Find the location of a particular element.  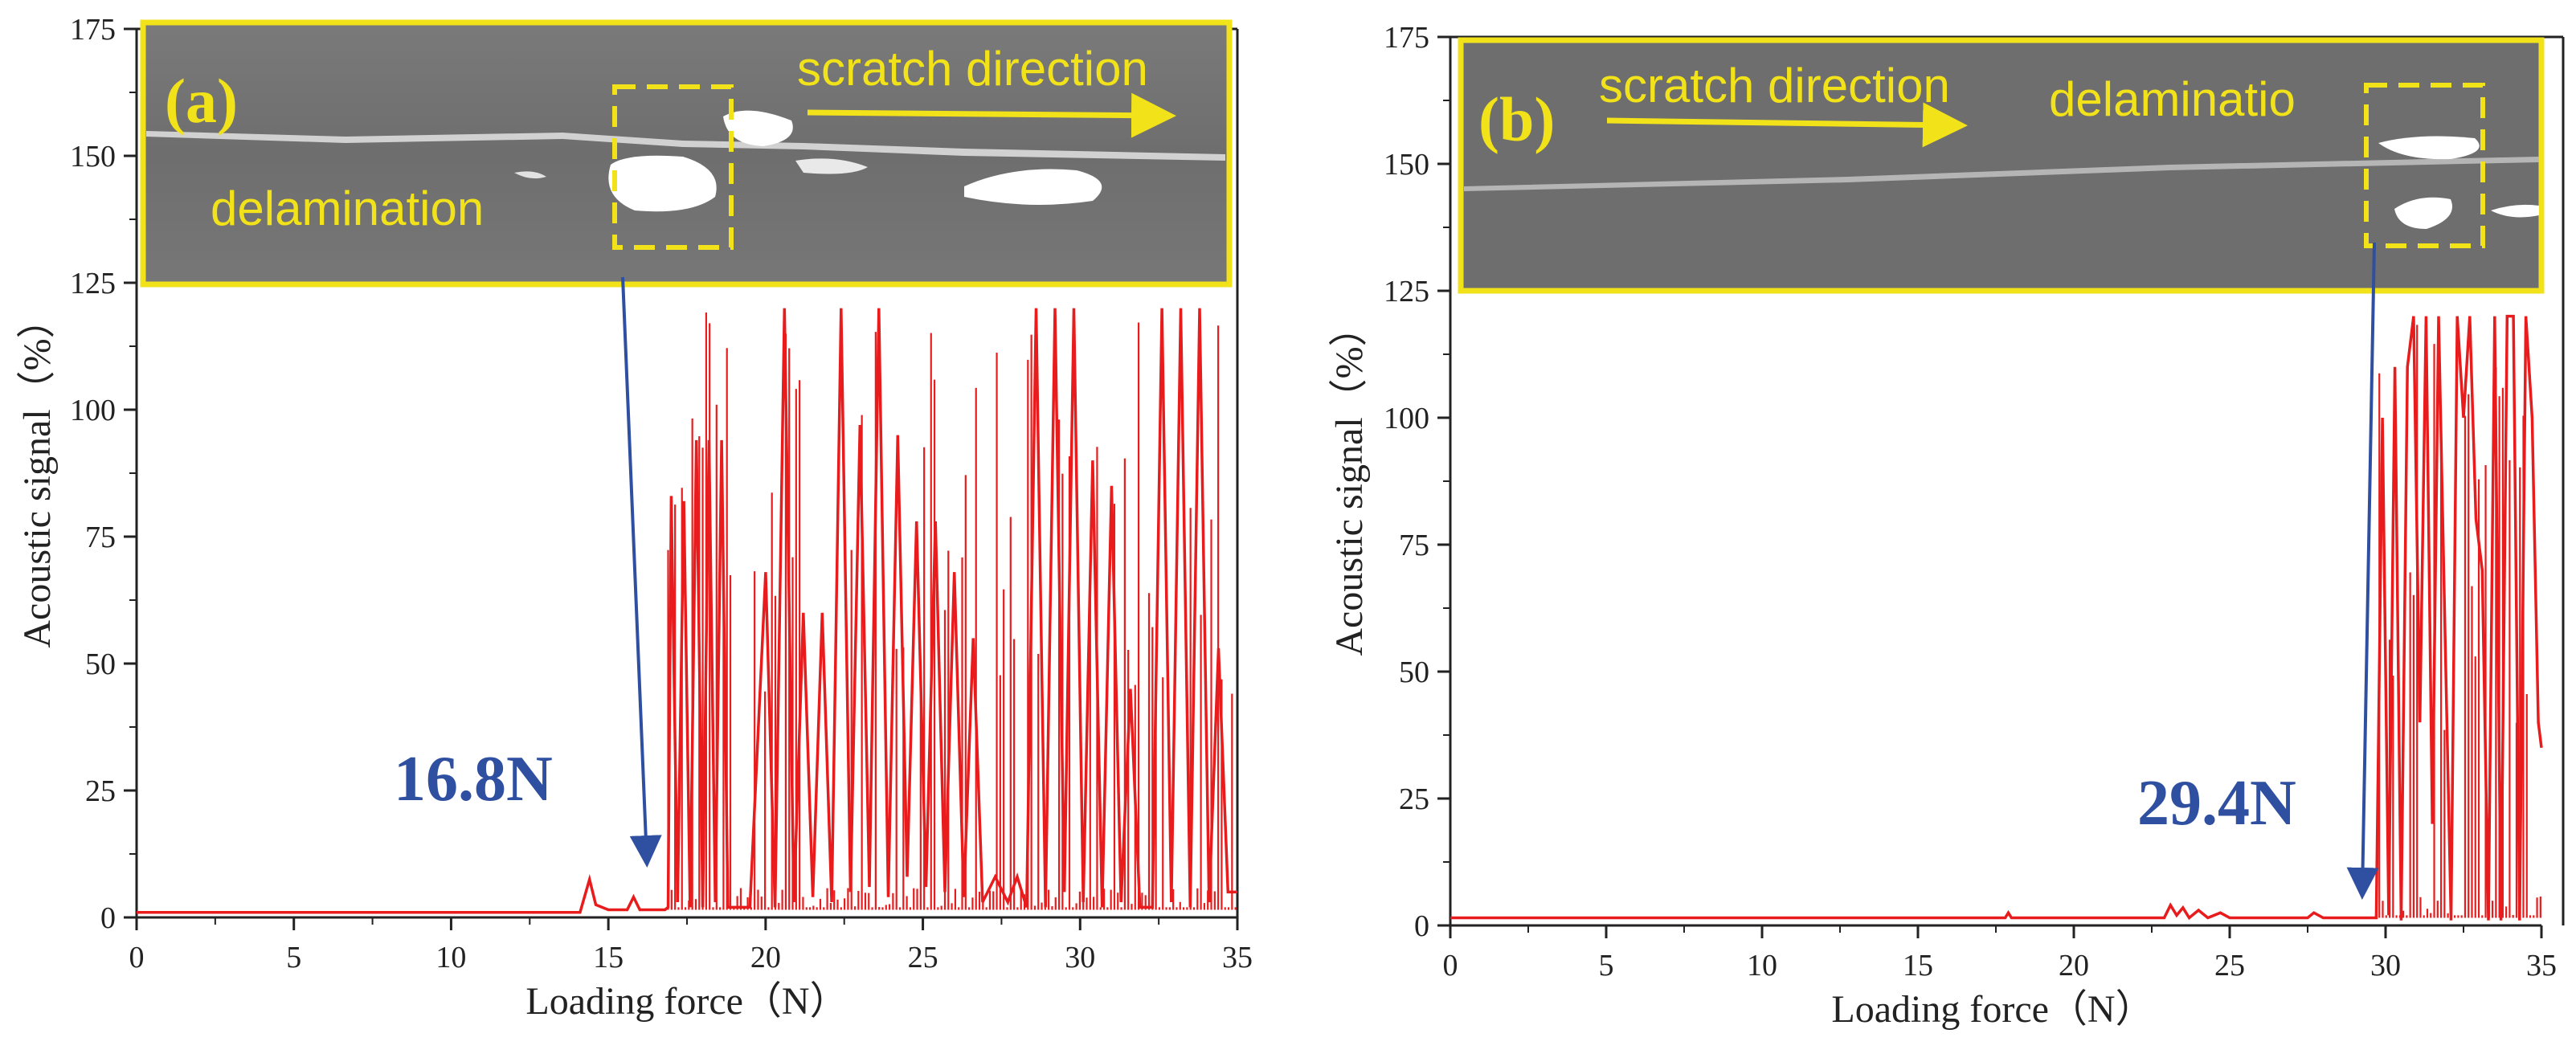

panel-a-inset-micrograph: (a) scratch direction delamination is located at coordinates (686, 153).